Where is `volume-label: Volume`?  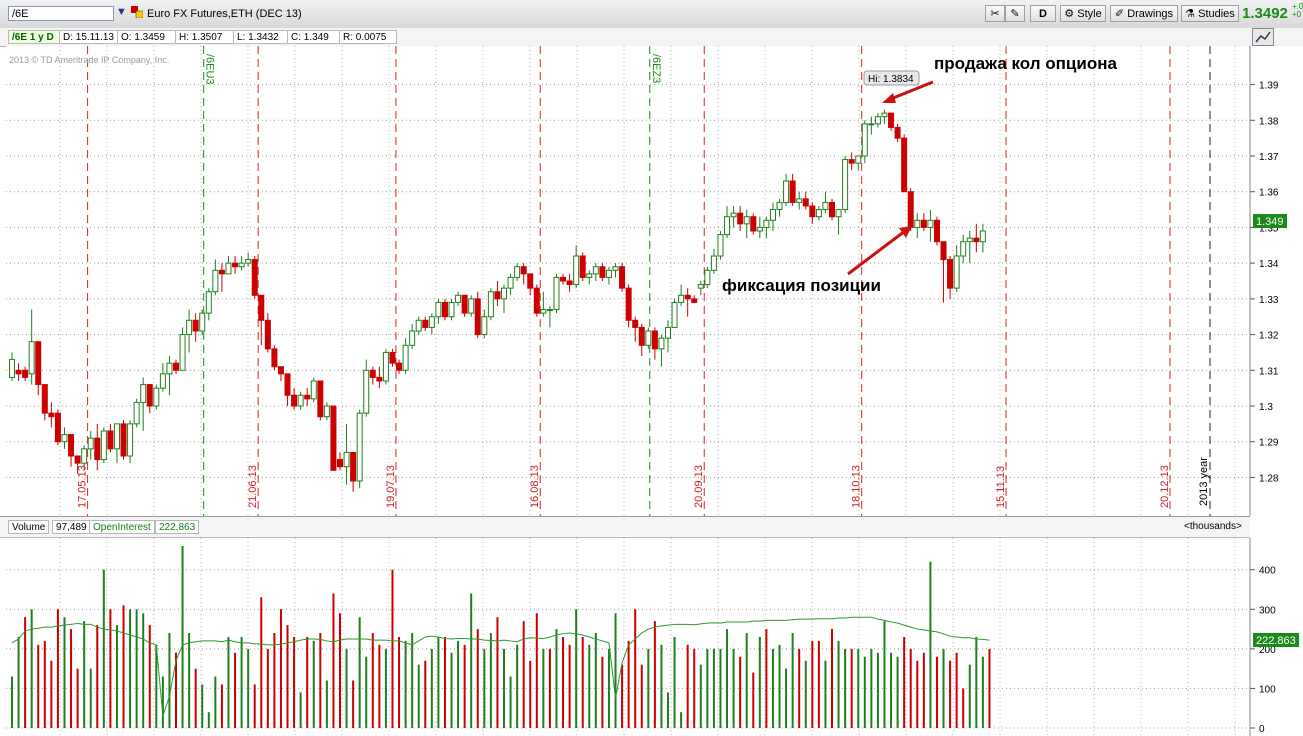
volume-label: Volume is located at coordinates (29, 527).